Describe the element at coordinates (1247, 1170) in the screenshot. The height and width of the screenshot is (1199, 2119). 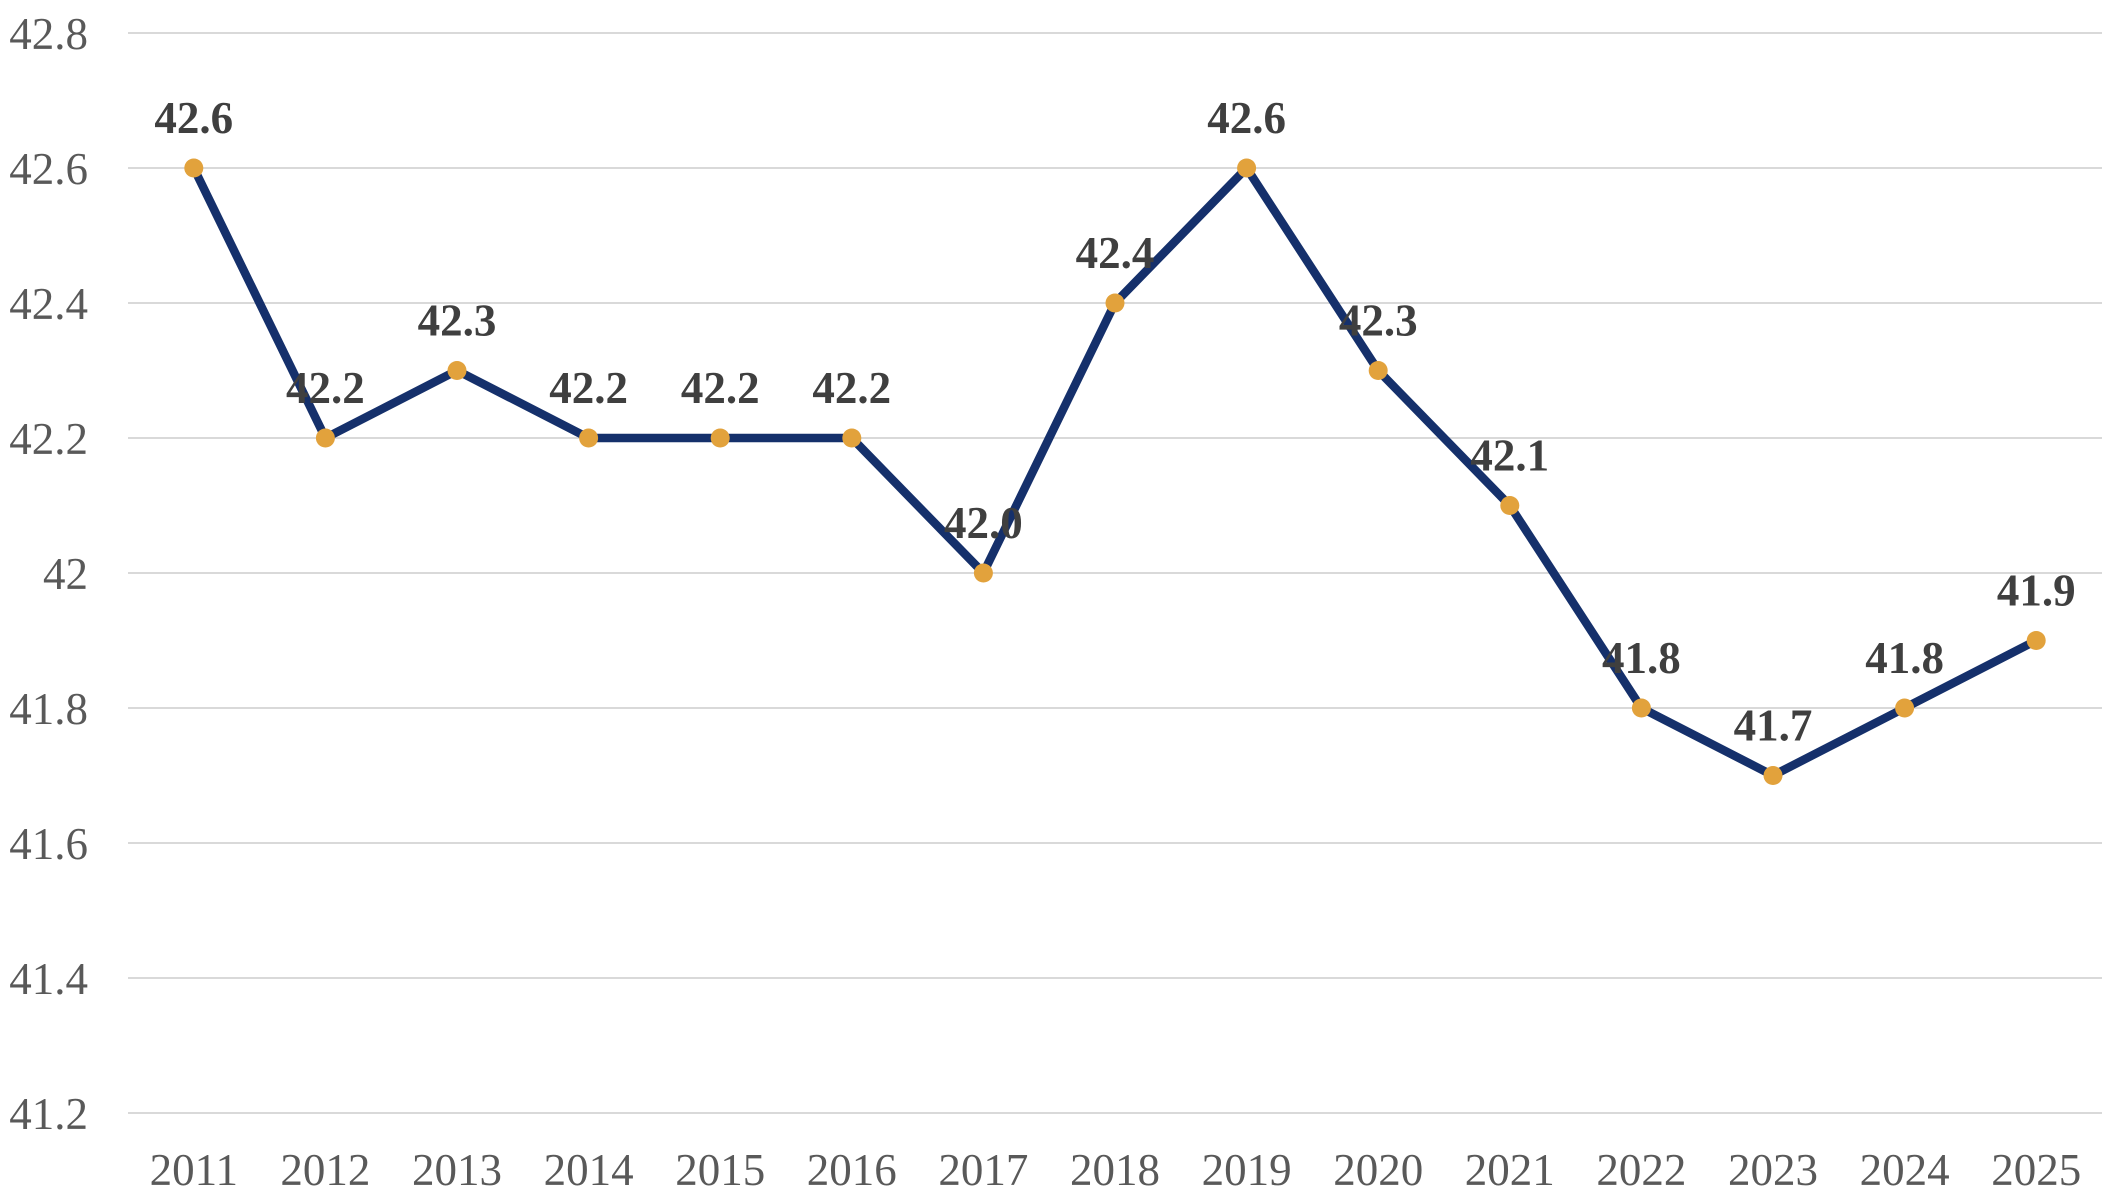
I see `x-axis-tick-label: 2019` at that location.